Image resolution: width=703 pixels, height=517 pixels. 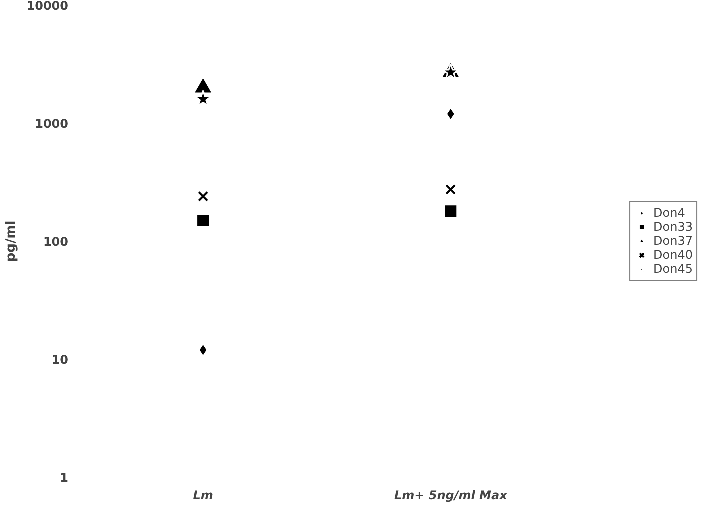 What do you see at coordinates (451, 495) in the screenshot?
I see `x-tick-label: Lm+ 5ng/ml Max` at bounding box center [451, 495].